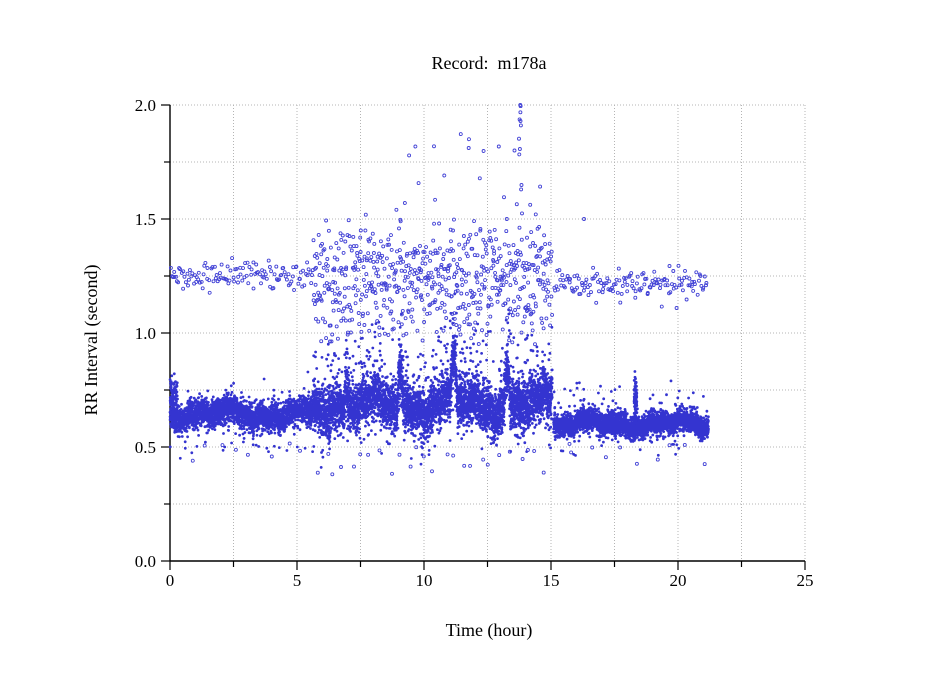  Describe the element at coordinates (678, 580) in the screenshot. I see `x-tick-label: 20` at that location.